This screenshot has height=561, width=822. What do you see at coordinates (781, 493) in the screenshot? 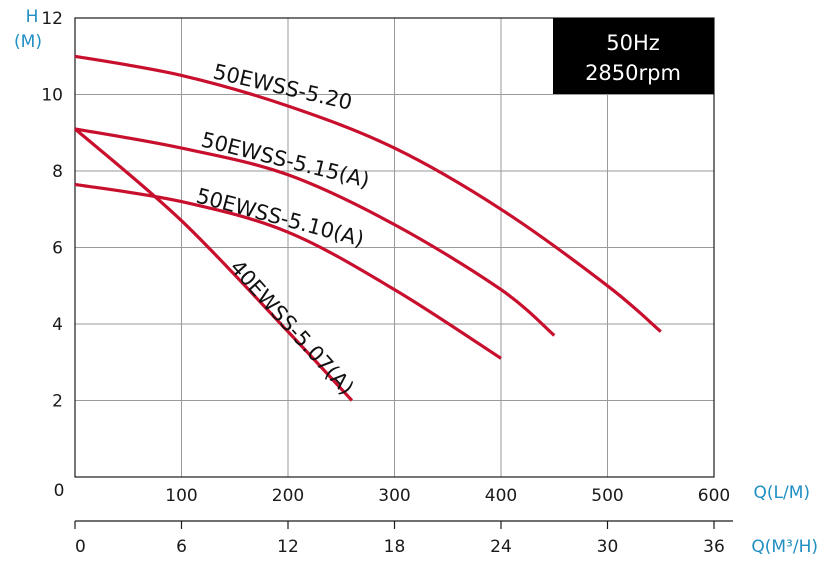
I see `x-axis-title-primary: Q(L/M)` at bounding box center [781, 493].